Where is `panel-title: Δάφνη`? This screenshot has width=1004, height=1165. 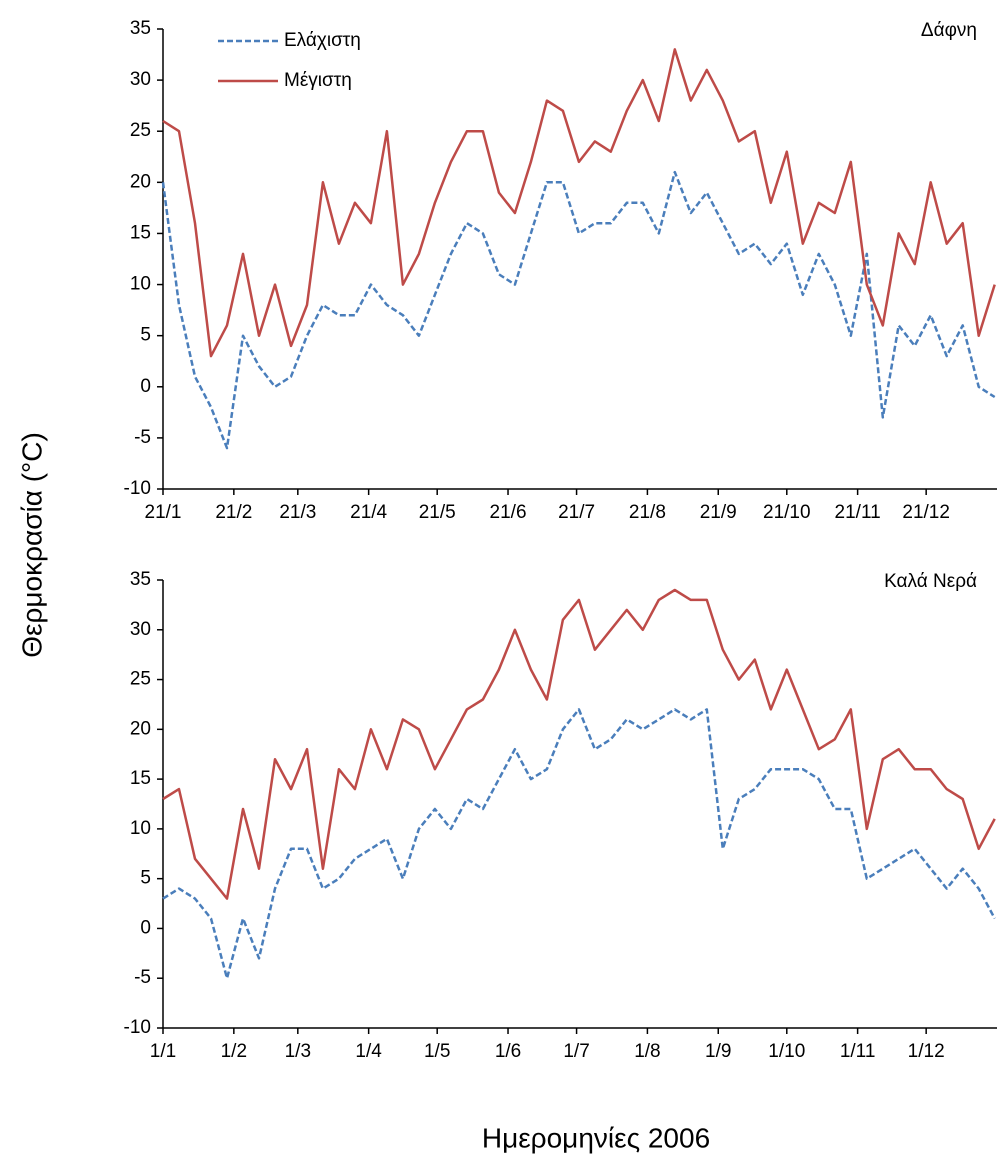
panel-title: Δάφνη is located at coordinates (949, 30).